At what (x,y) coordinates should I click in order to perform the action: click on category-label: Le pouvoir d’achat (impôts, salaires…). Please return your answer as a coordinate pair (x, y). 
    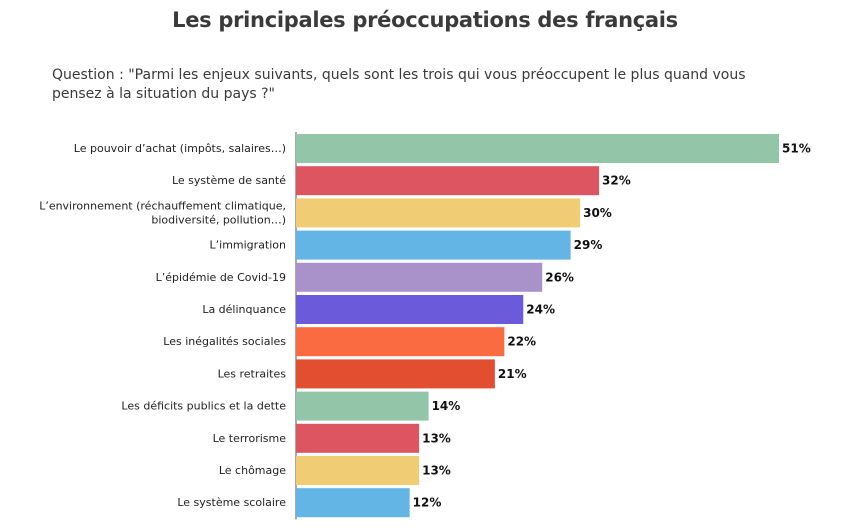
    Looking at the image, I should click on (180, 148).